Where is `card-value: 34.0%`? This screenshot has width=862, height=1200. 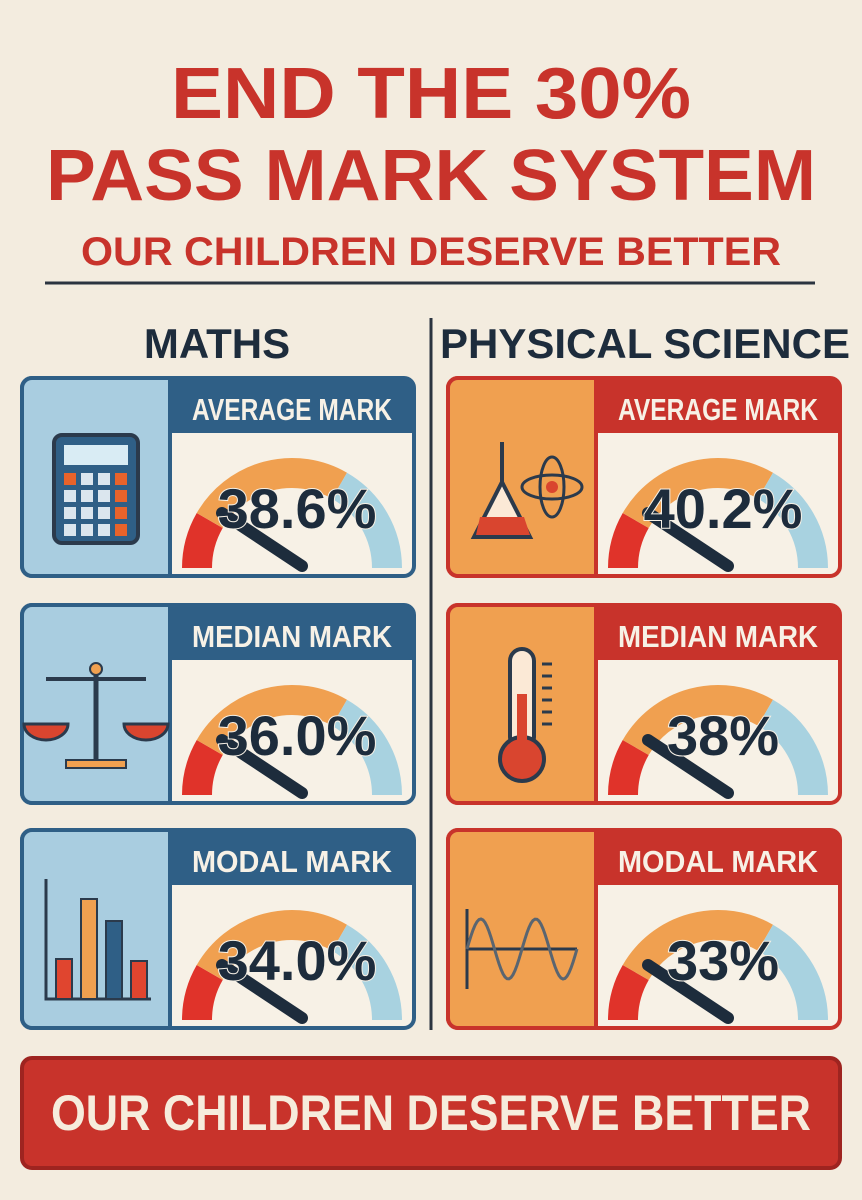 card-value: 34.0% is located at coordinates (297, 960).